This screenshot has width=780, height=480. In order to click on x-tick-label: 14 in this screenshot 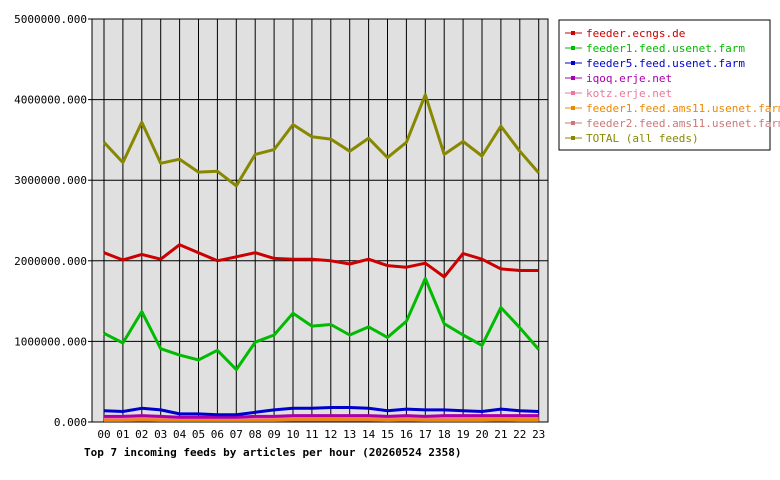, I will do `click(369, 434)`.